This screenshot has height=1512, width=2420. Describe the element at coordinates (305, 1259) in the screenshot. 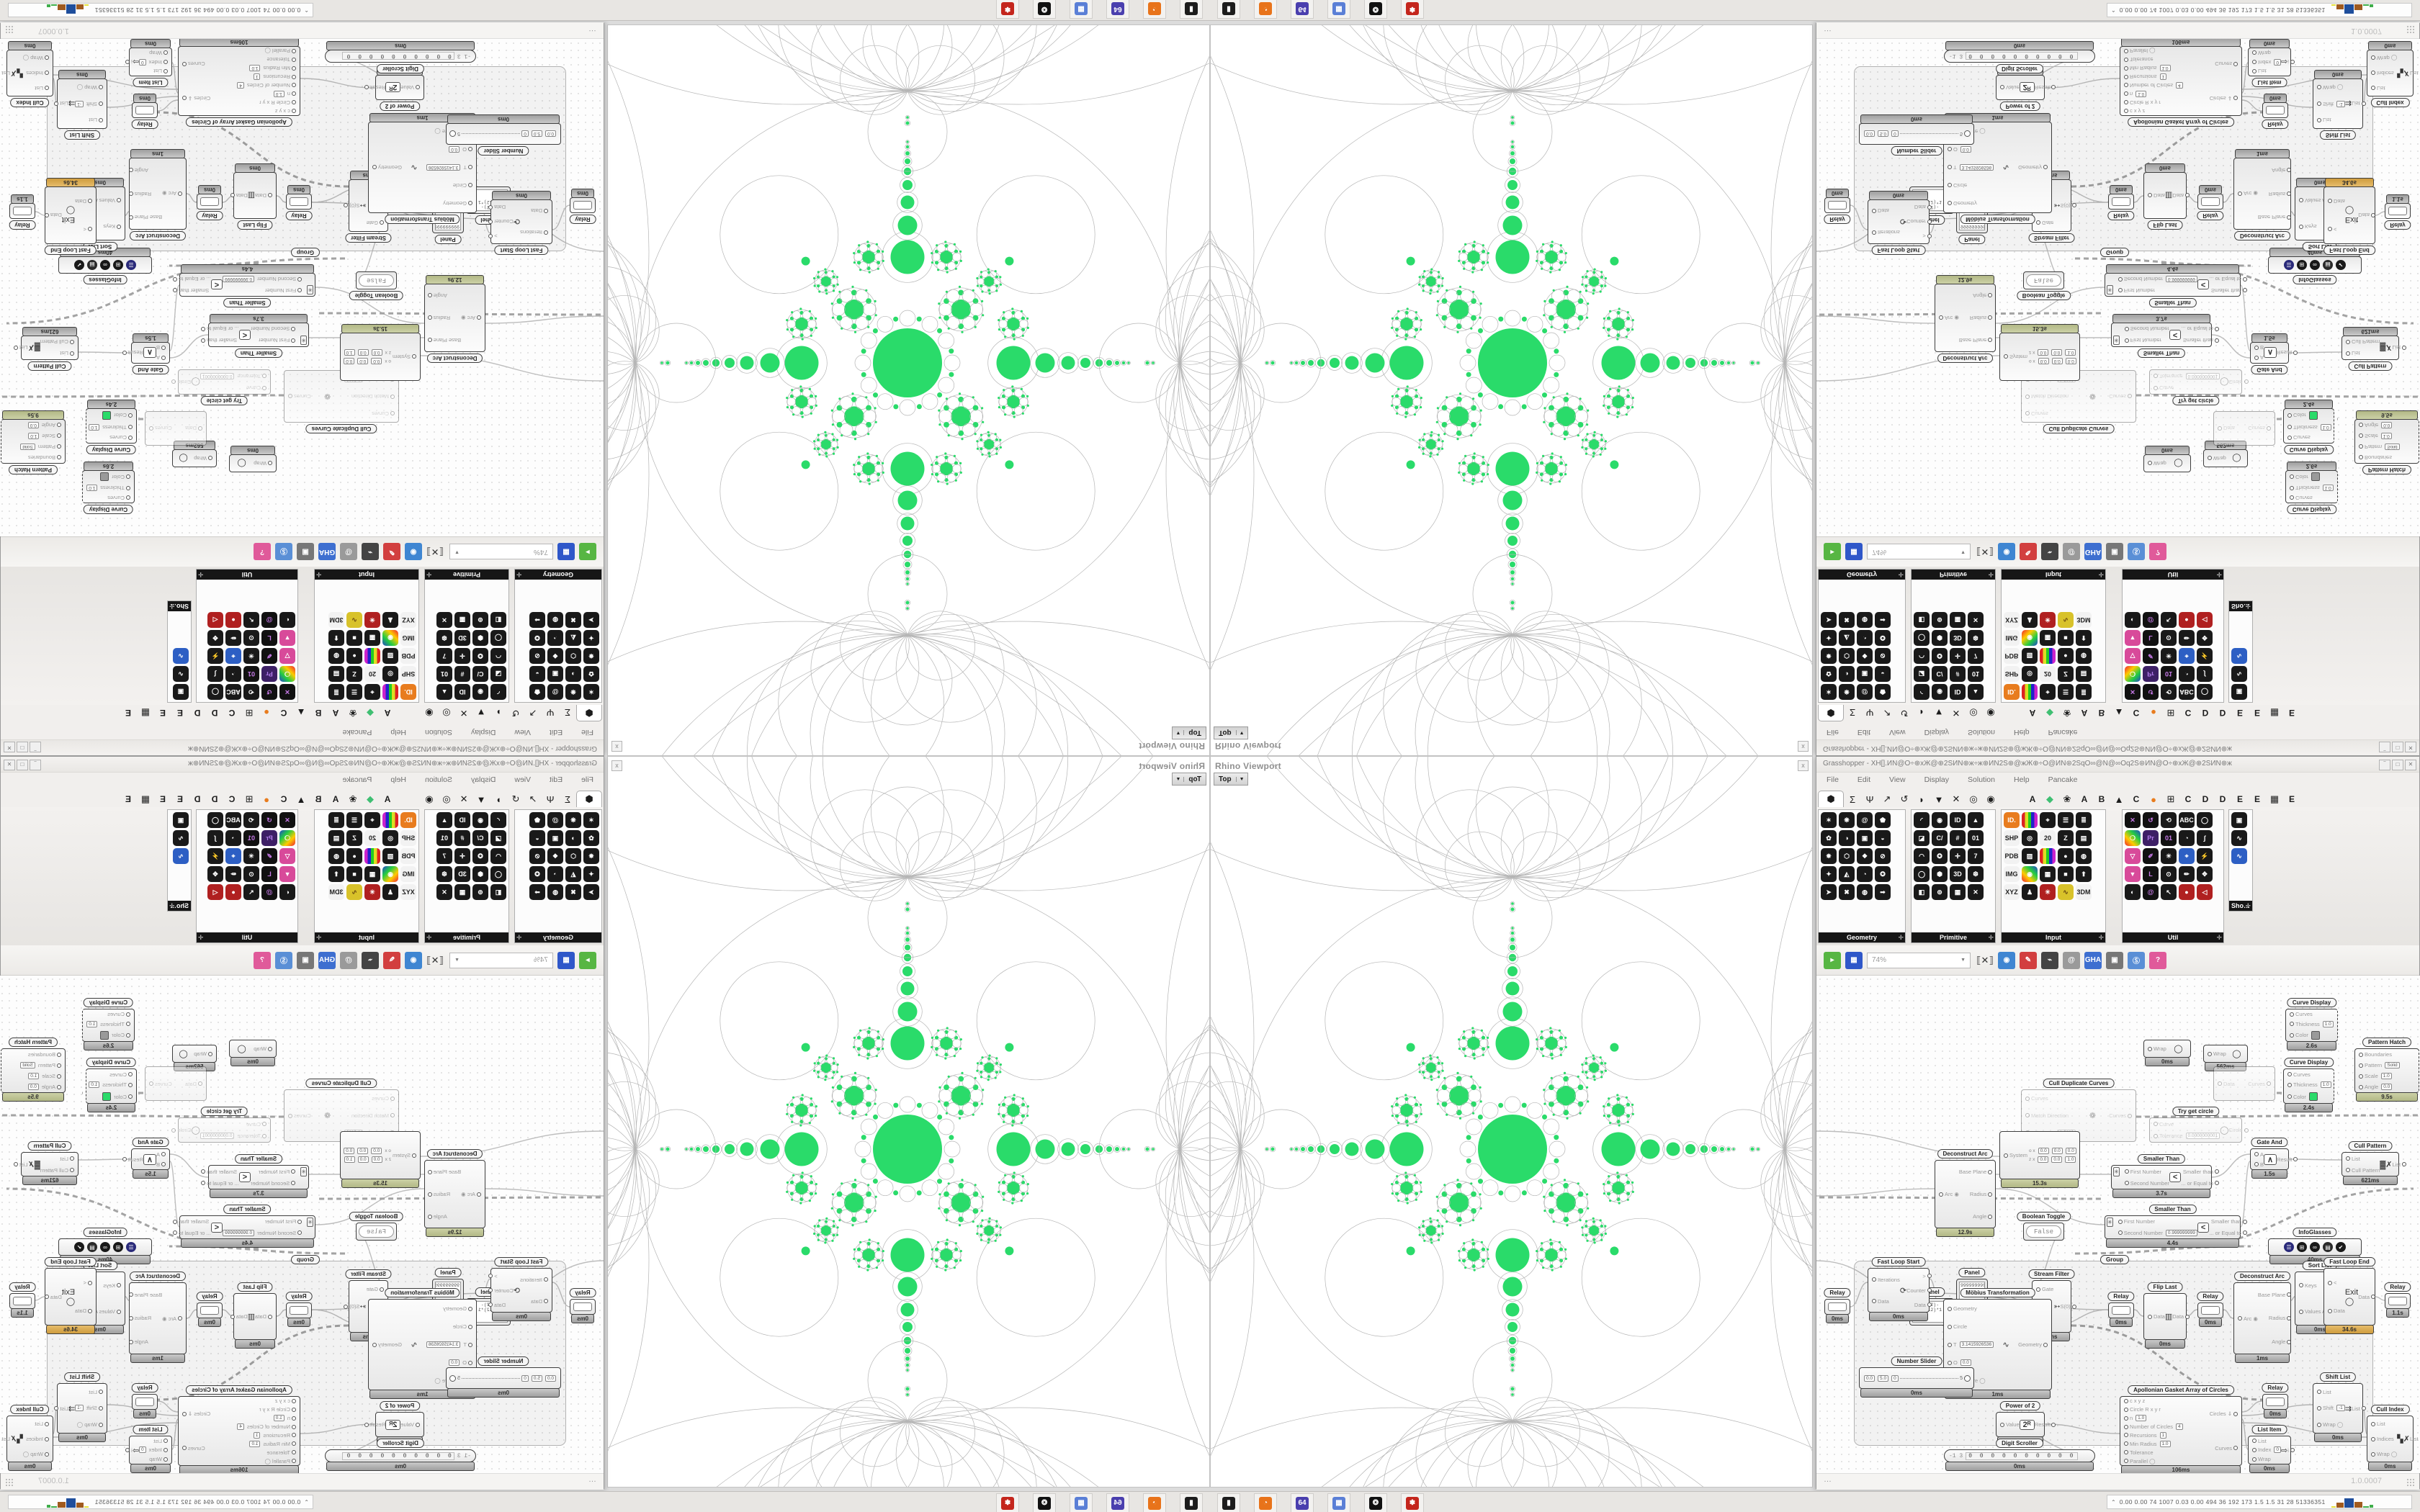

I see `group-label-capsule: Group` at that location.